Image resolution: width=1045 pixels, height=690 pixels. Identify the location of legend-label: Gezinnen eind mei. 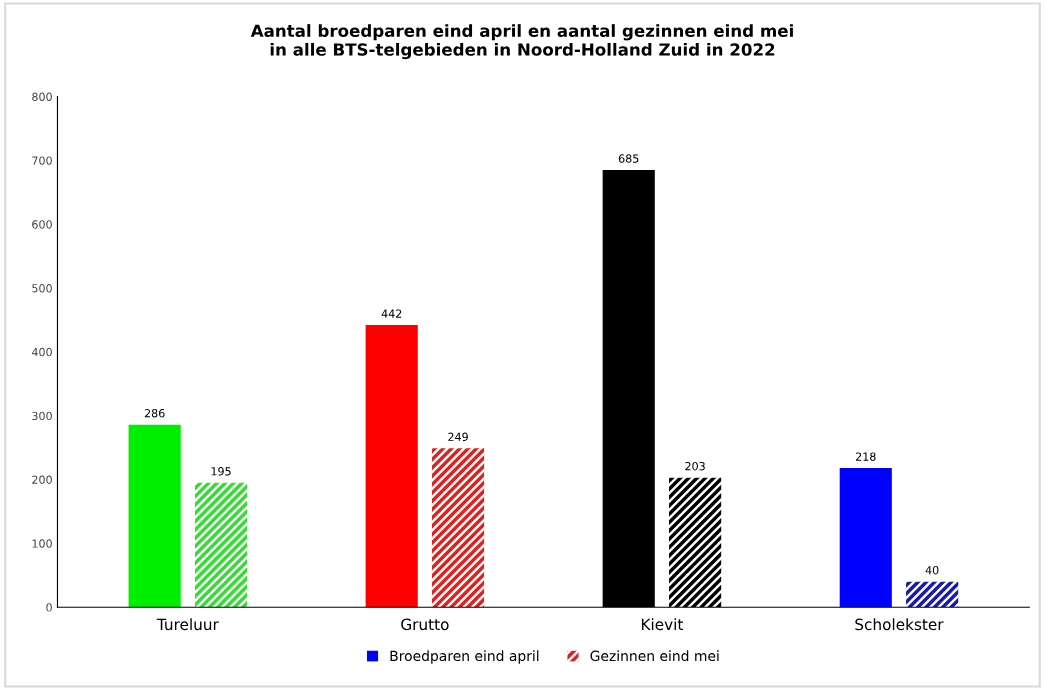
(654, 656).